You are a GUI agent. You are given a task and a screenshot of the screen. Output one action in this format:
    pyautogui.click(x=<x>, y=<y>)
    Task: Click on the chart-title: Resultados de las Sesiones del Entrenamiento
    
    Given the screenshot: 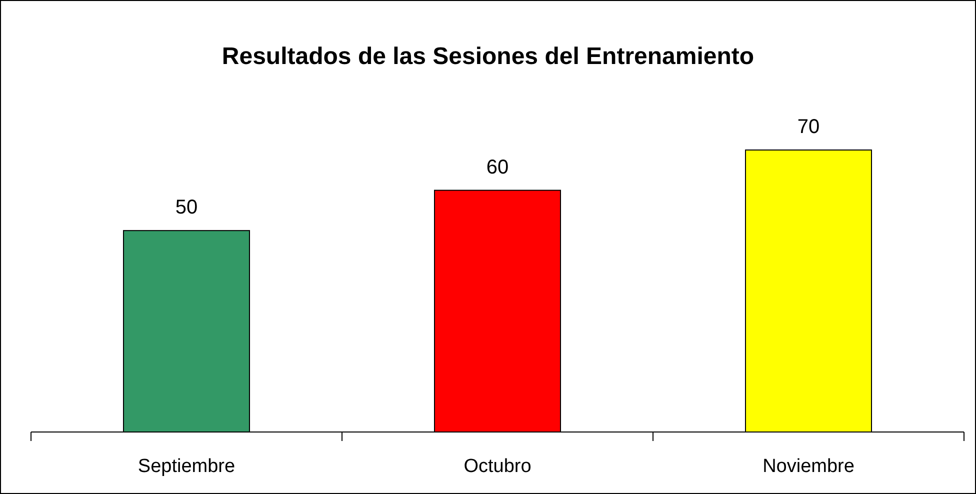 What is the action you would take?
    pyautogui.click(x=488, y=56)
    